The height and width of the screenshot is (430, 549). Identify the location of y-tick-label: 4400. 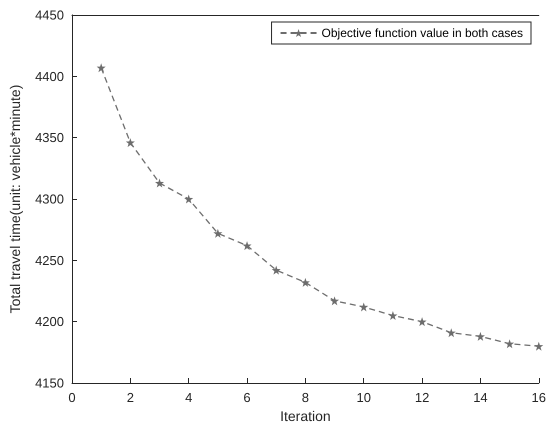
(49, 76).